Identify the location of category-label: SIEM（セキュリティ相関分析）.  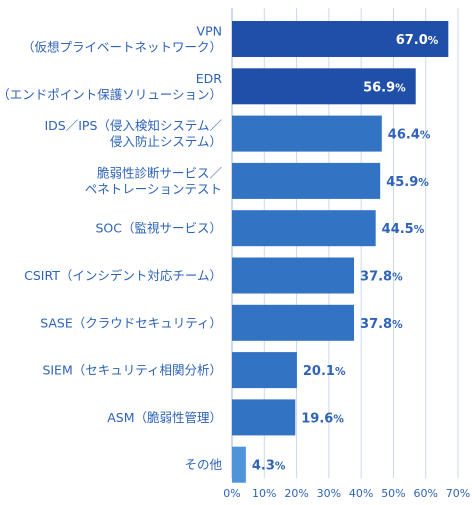
(132, 370).